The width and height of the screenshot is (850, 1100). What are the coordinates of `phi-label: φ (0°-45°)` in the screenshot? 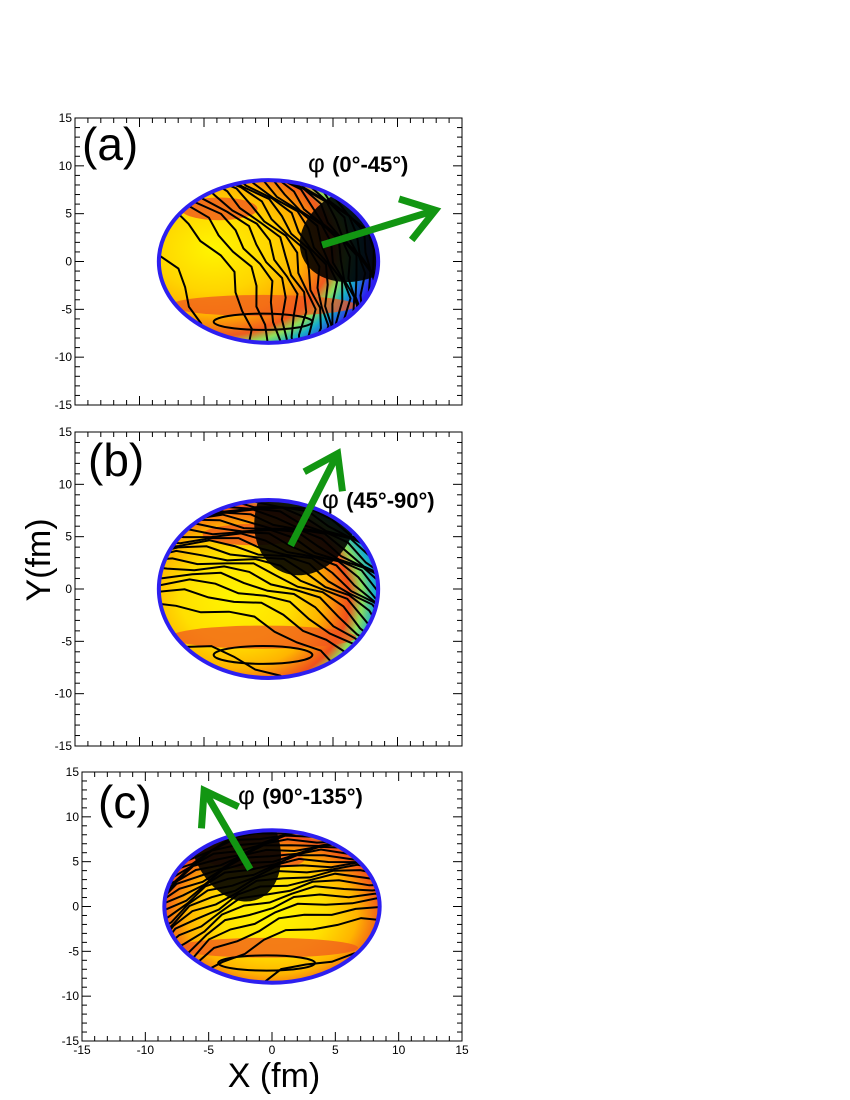 It's located at (358, 163).